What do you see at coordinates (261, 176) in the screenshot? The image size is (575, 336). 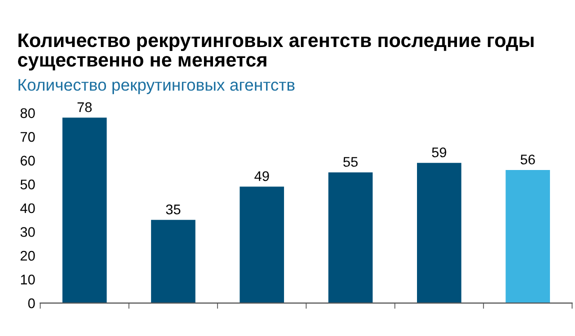 I see `data-label: 49` at bounding box center [261, 176].